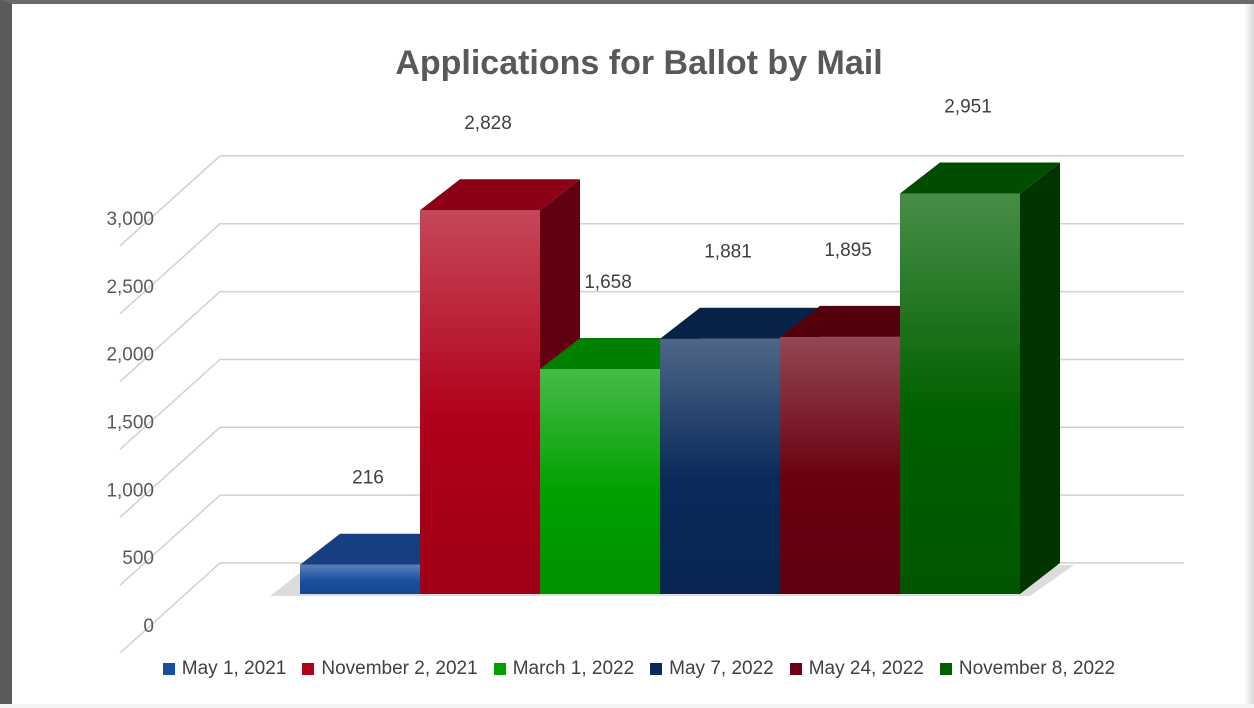 This screenshot has height=708, width=1254. I want to click on data-label: 2,828, so click(488, 123).